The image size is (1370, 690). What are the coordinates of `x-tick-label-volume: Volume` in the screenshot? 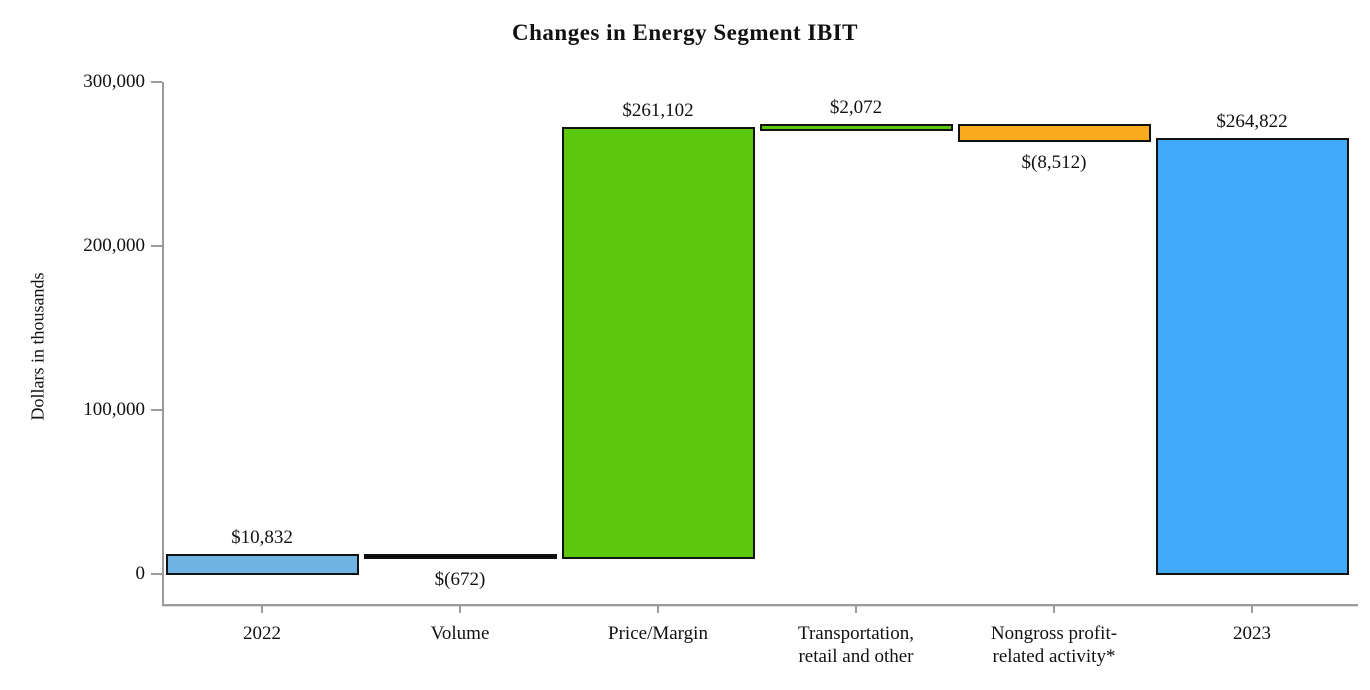 It's located at (460, 633).